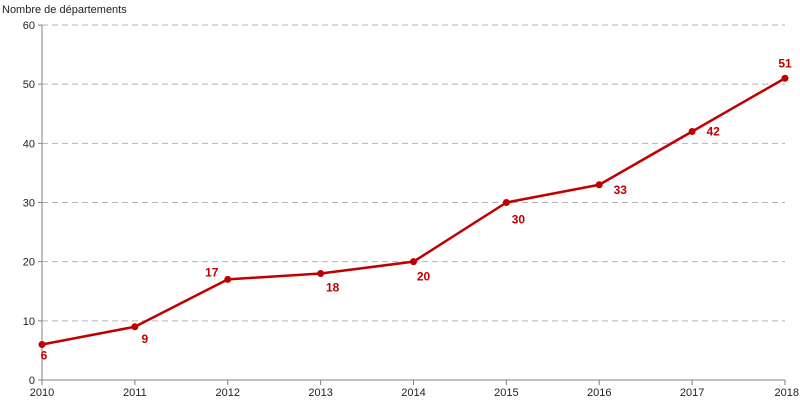 Image resolution: width=800 pixels, height=402 pixels. Describe the element at coordinates (506, 393) in the screenshot. I see `x-tick-label: 2015` at that location.